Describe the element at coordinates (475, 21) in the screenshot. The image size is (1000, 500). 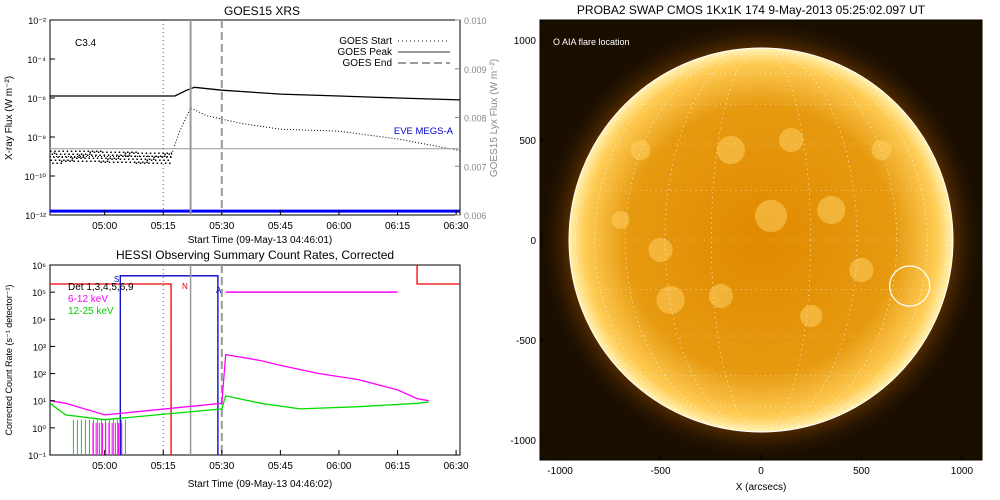
I see `goes-y-right-tick-label-0: 0.010` at that location.